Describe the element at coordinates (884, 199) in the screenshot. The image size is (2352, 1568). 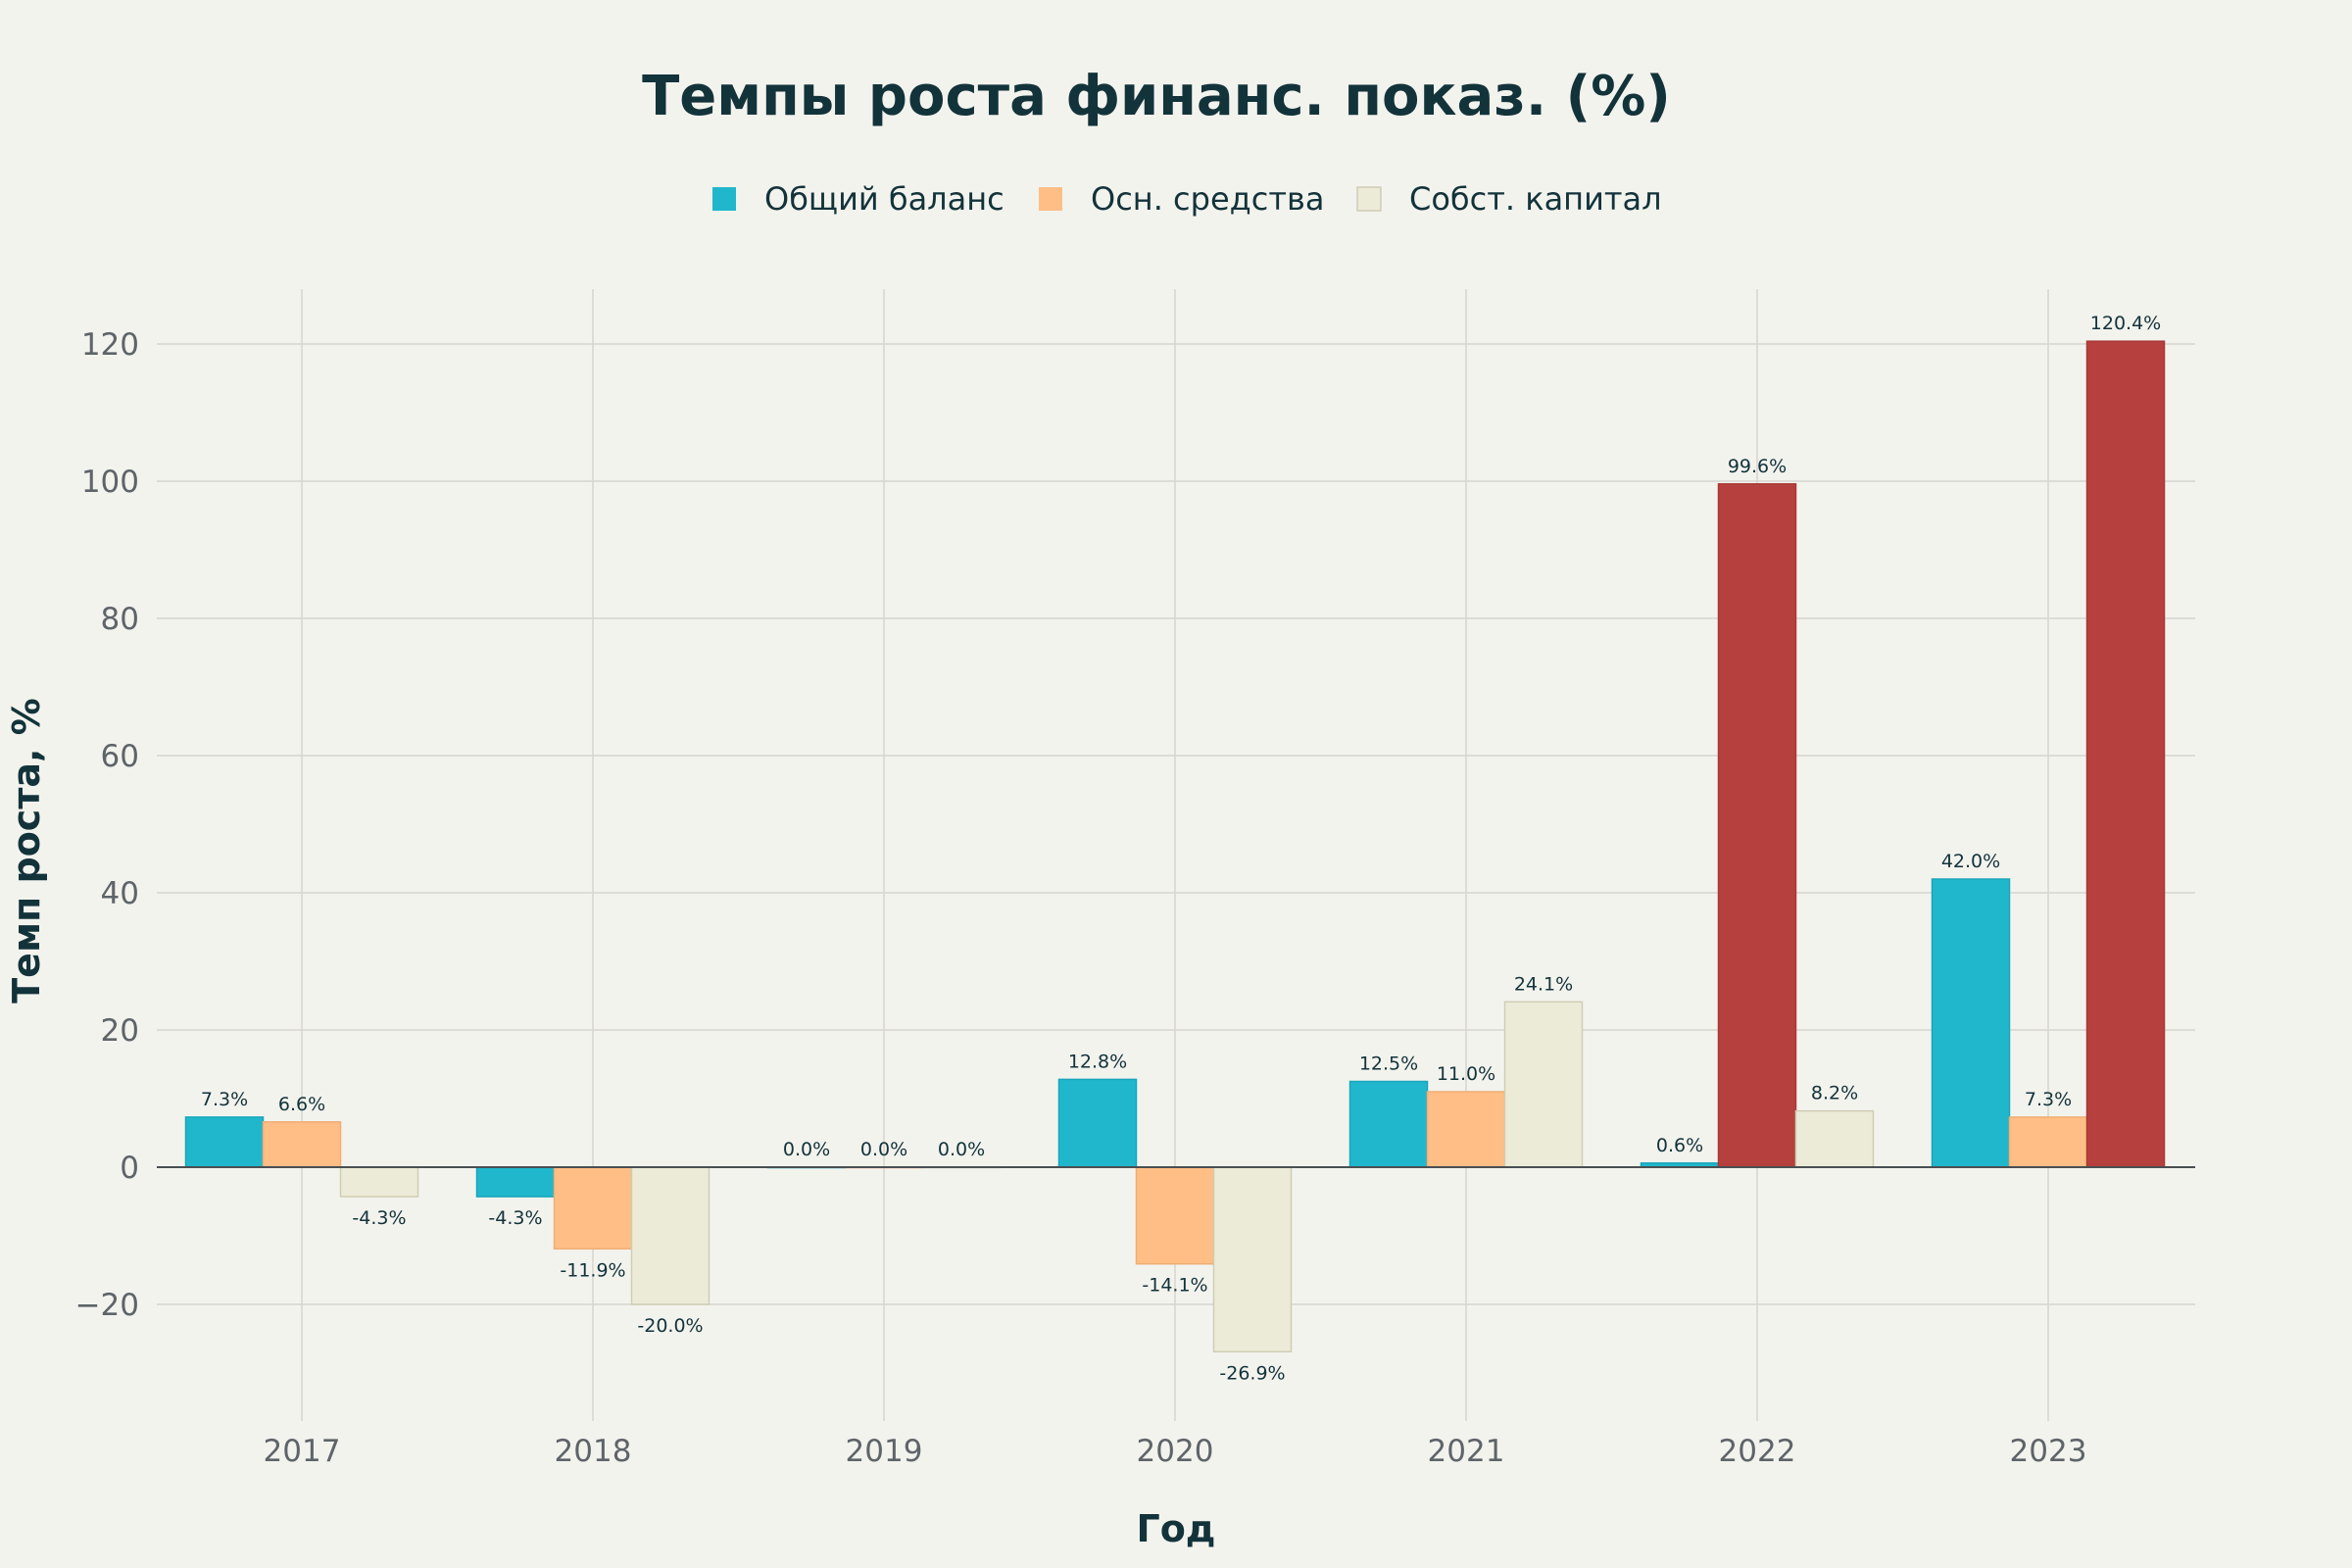
I see `legend-label: Общий баланс` at that location.